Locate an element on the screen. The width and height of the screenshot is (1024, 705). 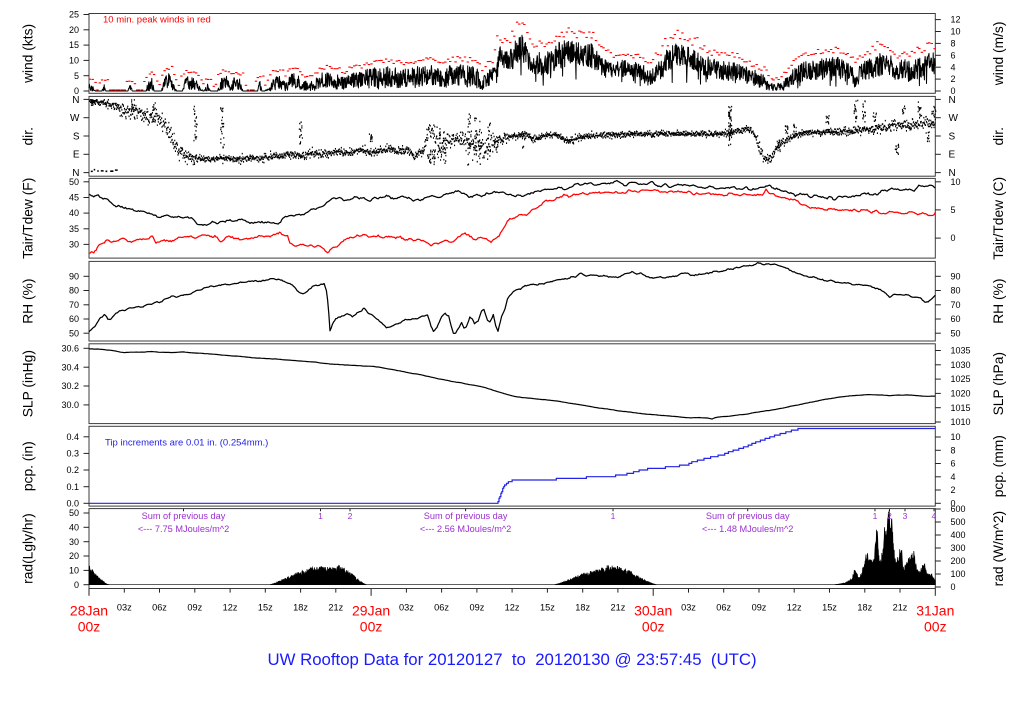
svg-text: 12 is located at coordinates (956, 20).